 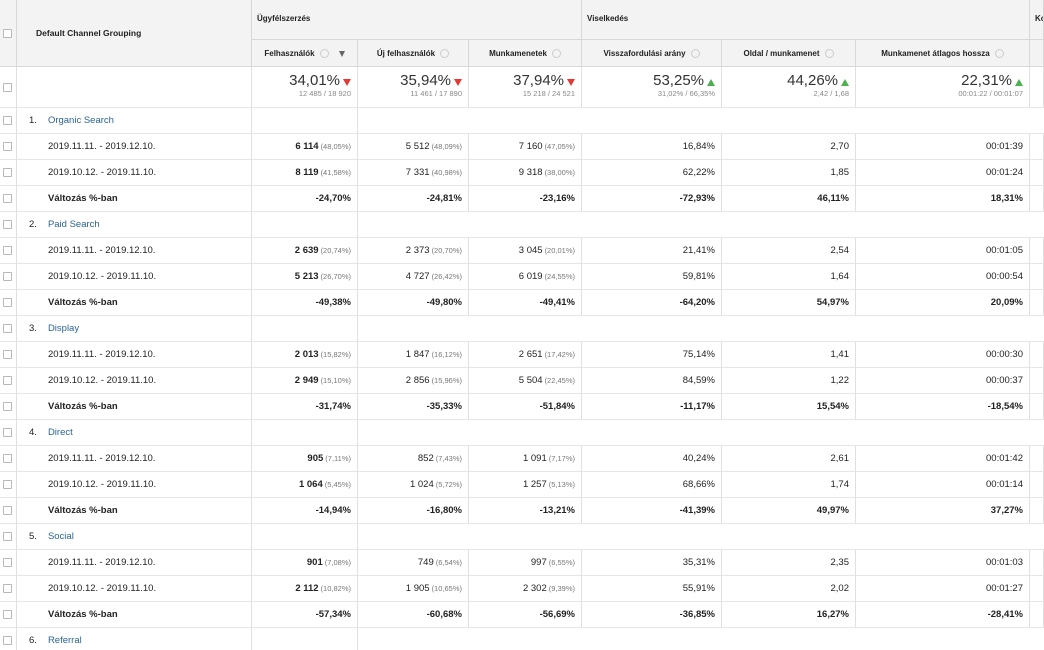 I want to click on column-header: Munkamenetek, so click(x=525, y=53).